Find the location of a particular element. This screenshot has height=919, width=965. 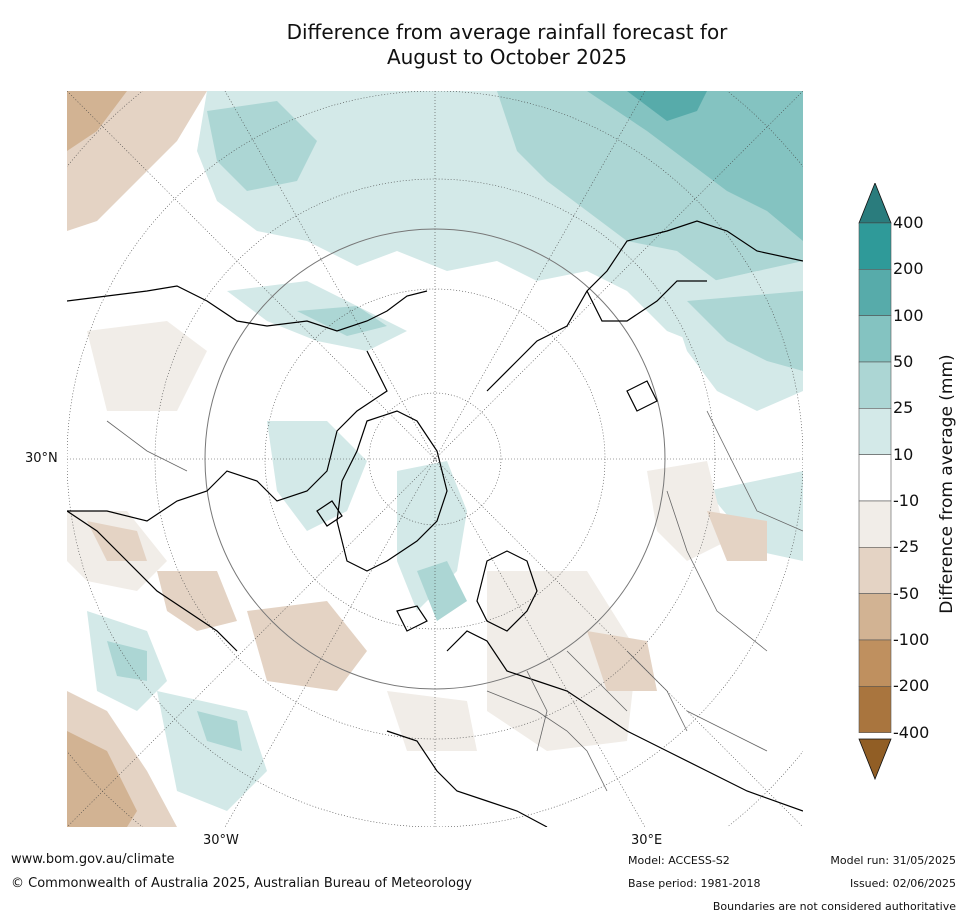

colorbar-over-triangle is located at coordinates (875, 203).